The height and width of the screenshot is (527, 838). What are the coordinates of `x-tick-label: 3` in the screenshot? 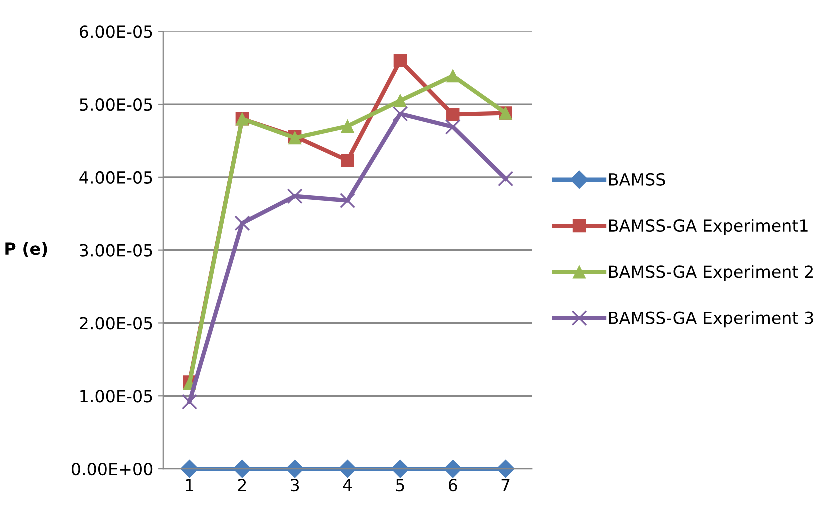 It's located at (295, 485).